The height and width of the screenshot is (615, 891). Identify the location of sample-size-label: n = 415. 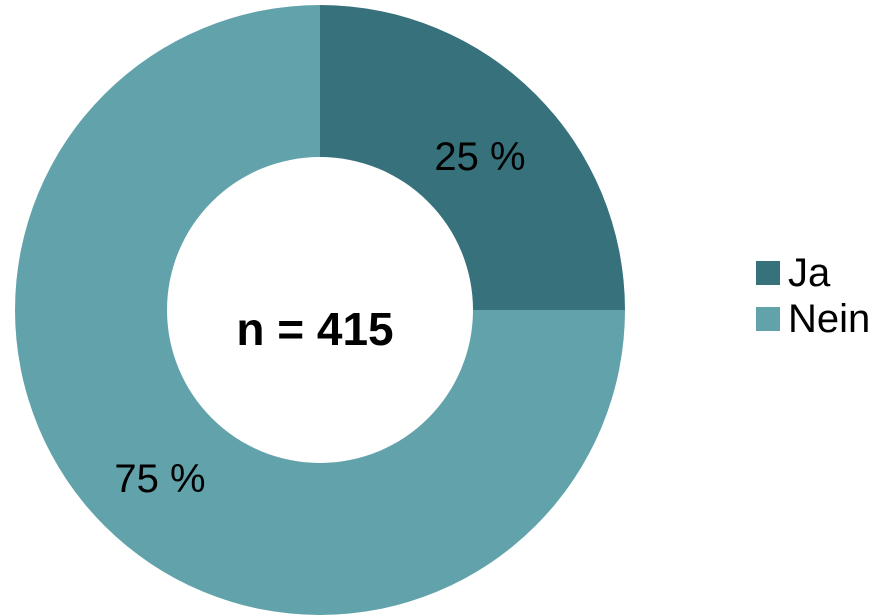
(314, 329).